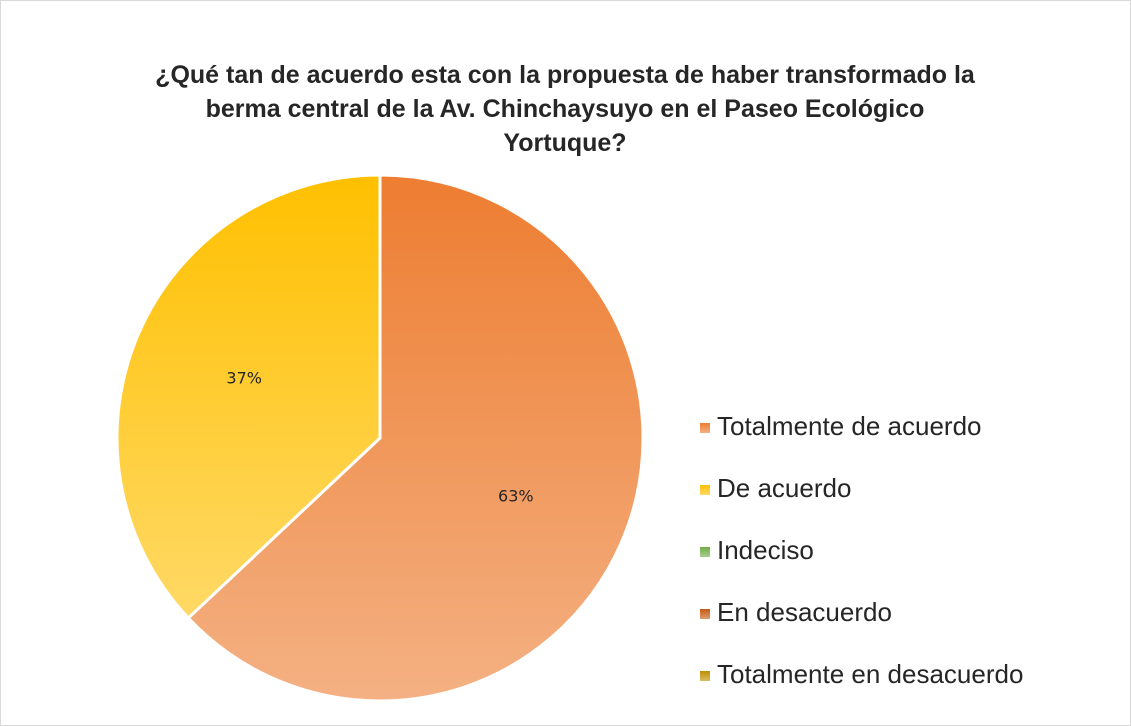 This screenshot has width=1131, height=726. What do you see at coordinates (248, 397) in the screenshot?
I see `pie-slice` at bounding box center [248, 397].